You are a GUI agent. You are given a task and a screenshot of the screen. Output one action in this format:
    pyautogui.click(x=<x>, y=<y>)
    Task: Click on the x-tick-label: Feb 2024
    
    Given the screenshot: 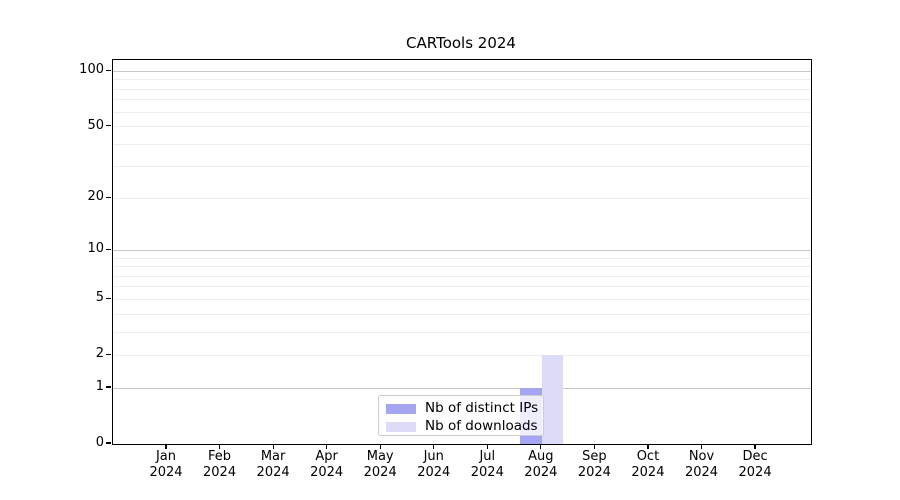 What is the action you would take?
    pyautogui.click(x=220, y=465)
    